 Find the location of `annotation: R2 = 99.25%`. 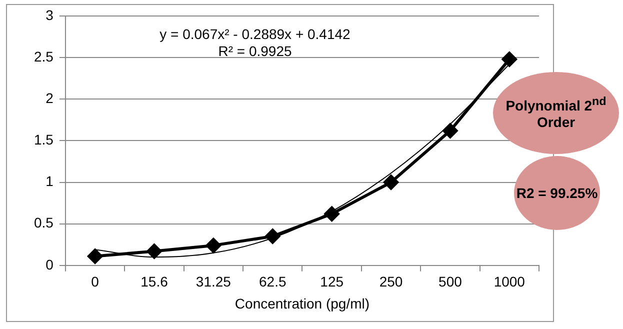

annotation: R2 = 99.25% is located at coordinates (557, 193).